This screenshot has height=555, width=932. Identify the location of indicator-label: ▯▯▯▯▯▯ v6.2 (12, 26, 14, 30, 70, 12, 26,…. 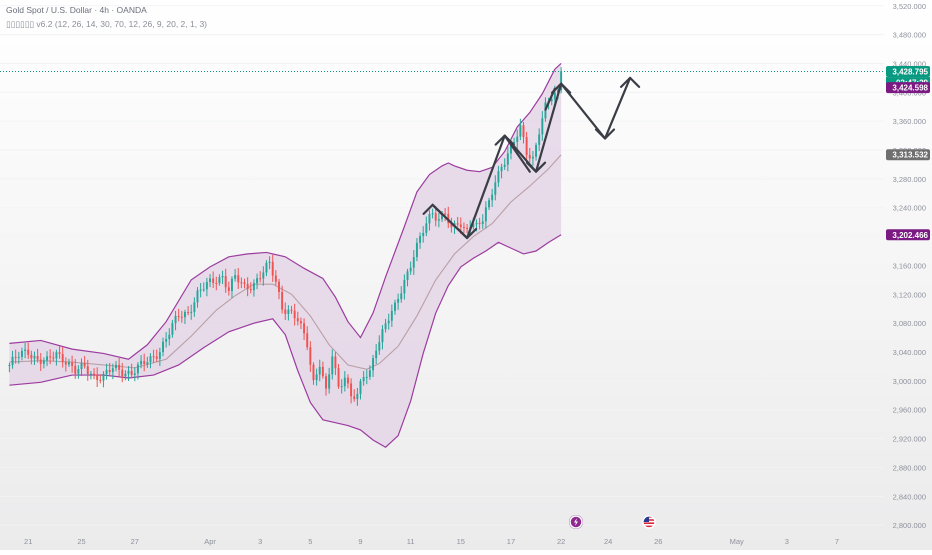
(107, 24).